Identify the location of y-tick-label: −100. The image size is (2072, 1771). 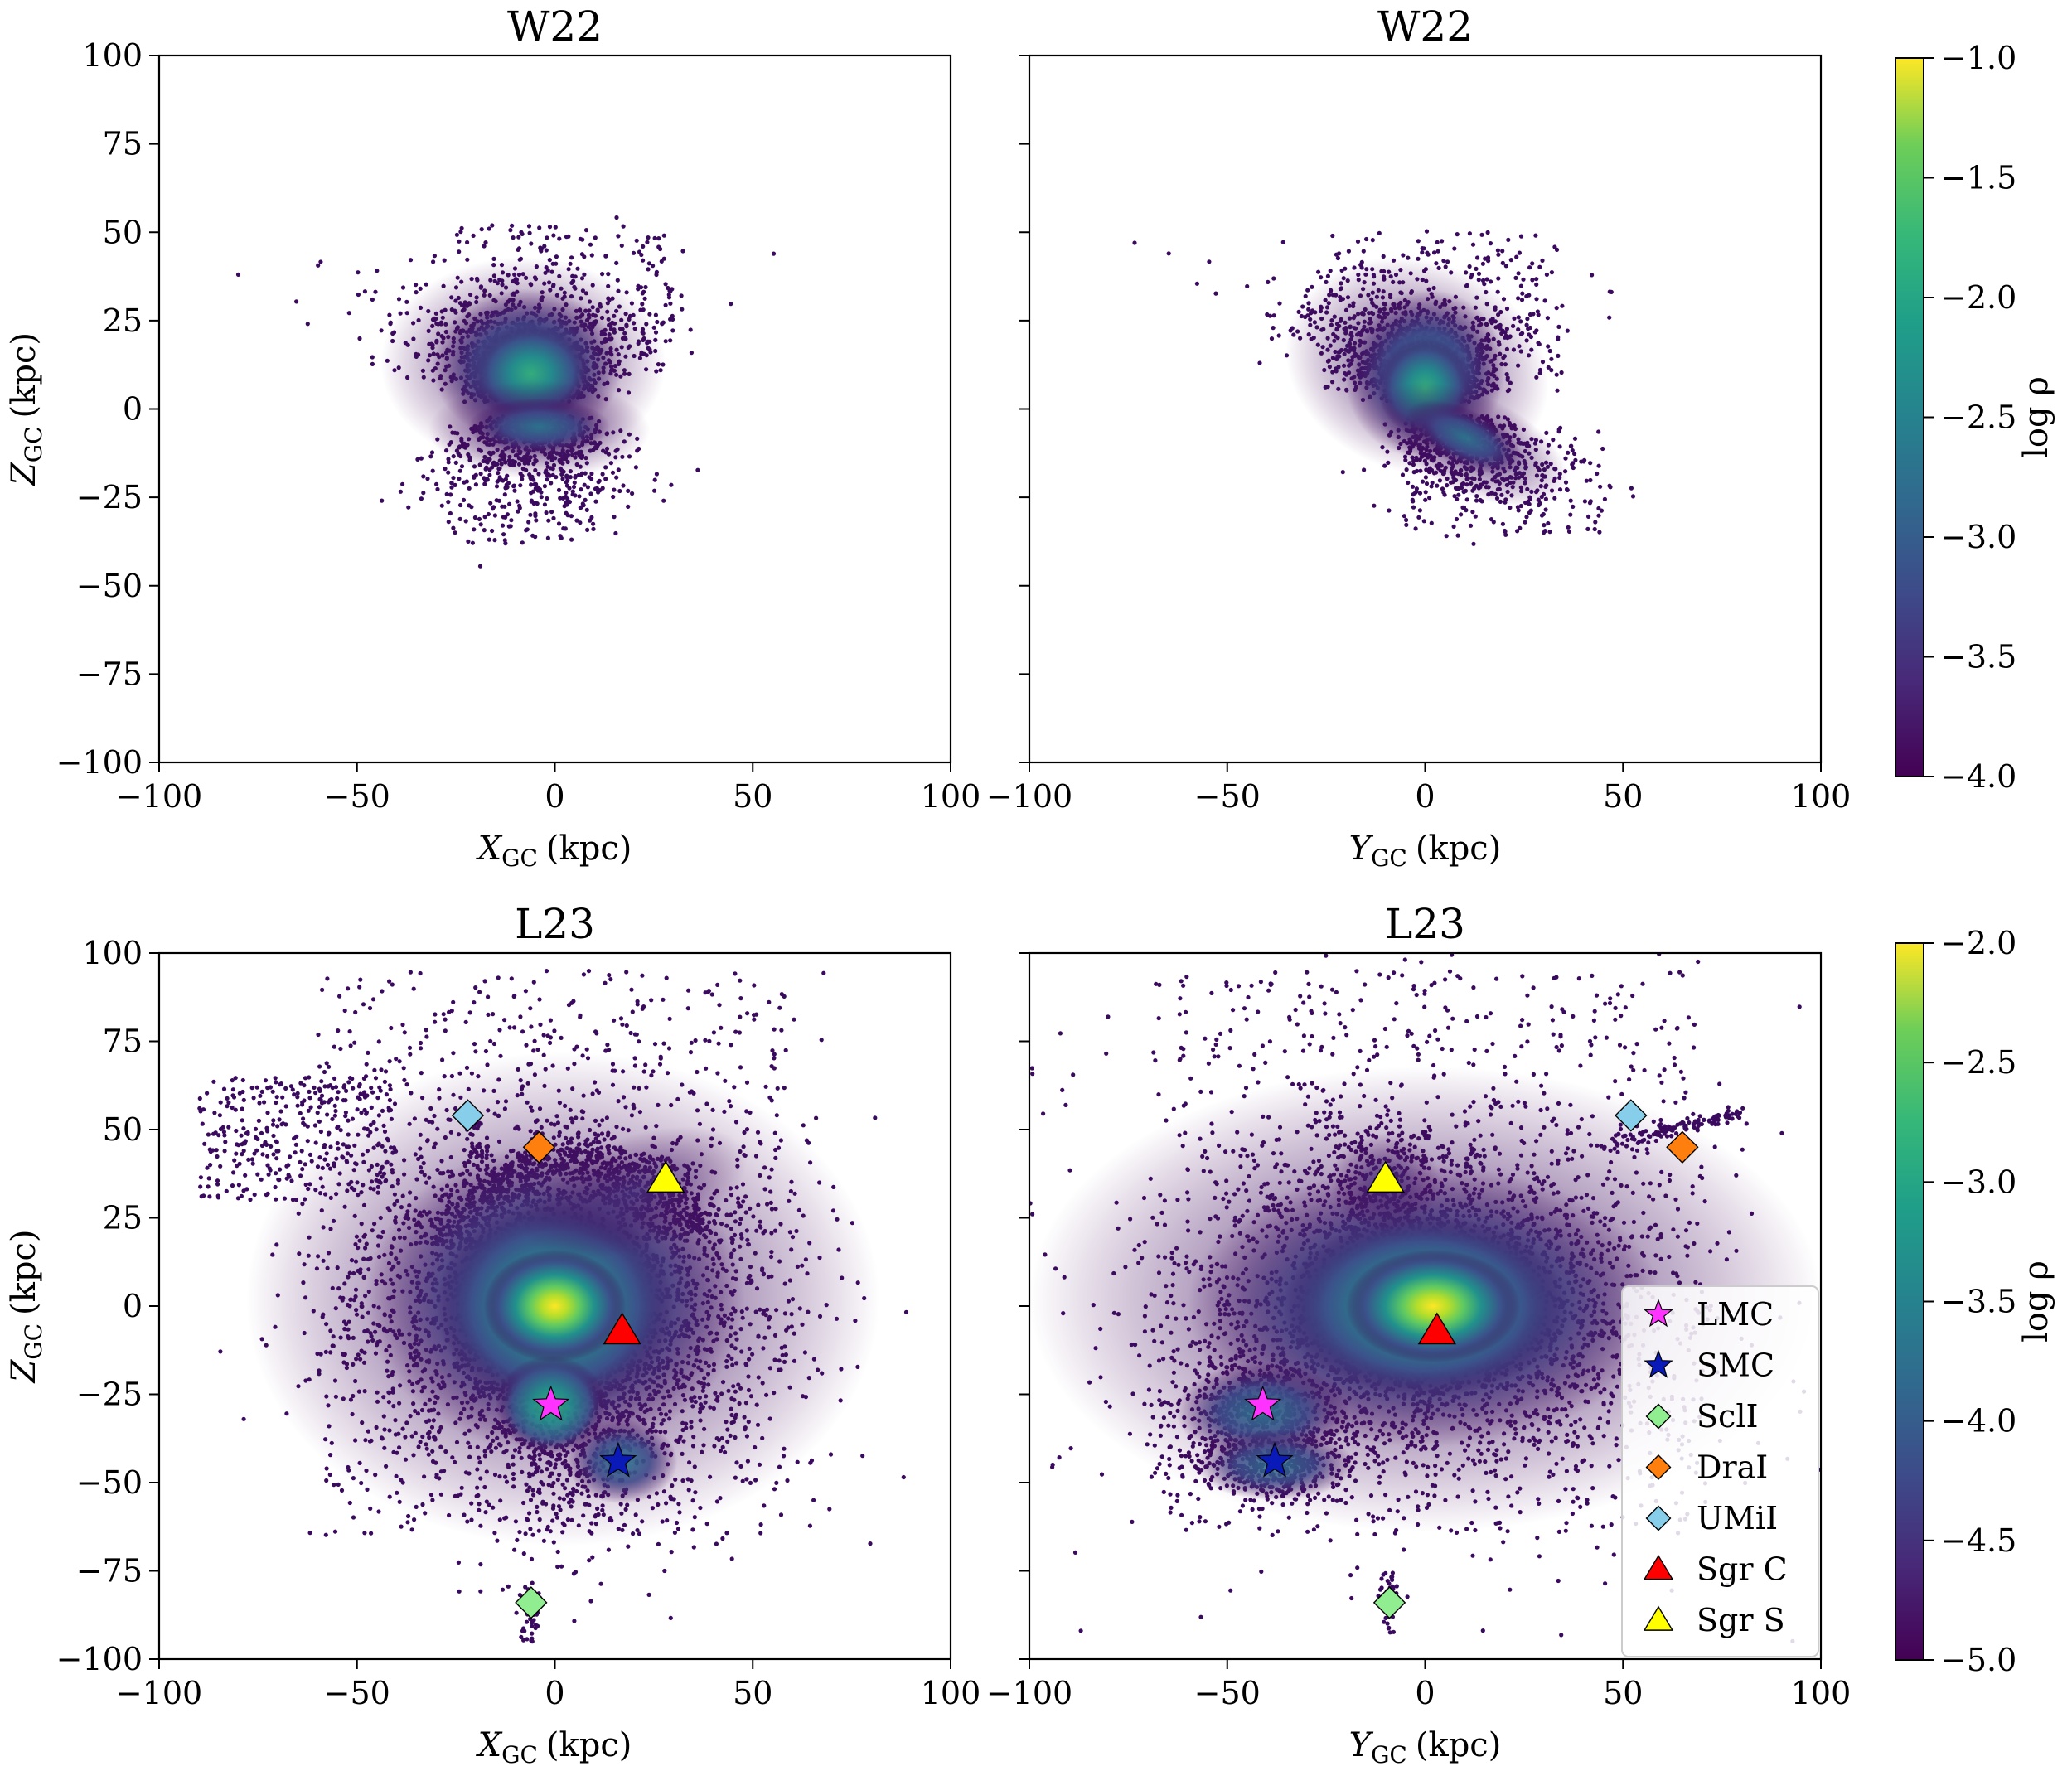
(99, 763).